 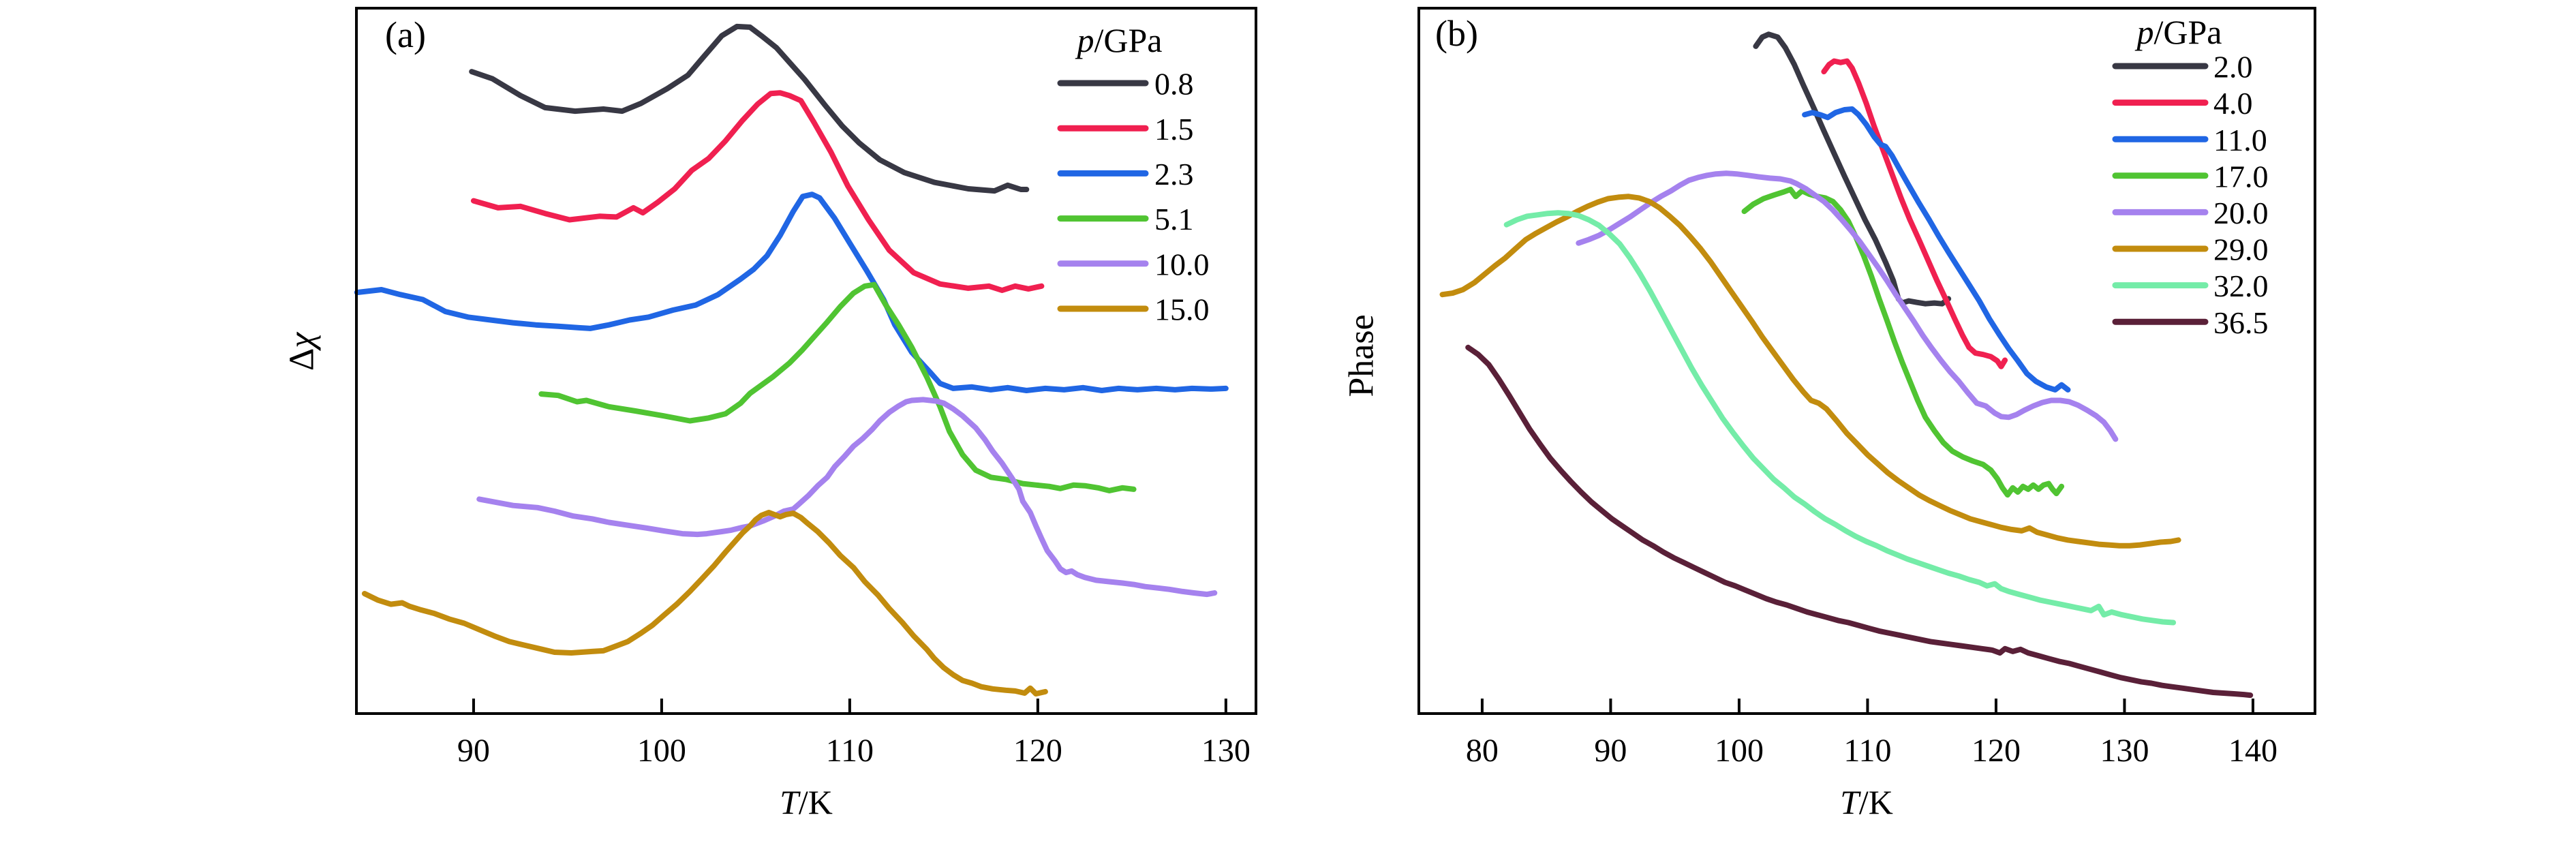 What do you see at coordinates (2240, 140) in the screenshot?
I see `legend-label-11.0: 11.0` at bounding box center [2240, 140].